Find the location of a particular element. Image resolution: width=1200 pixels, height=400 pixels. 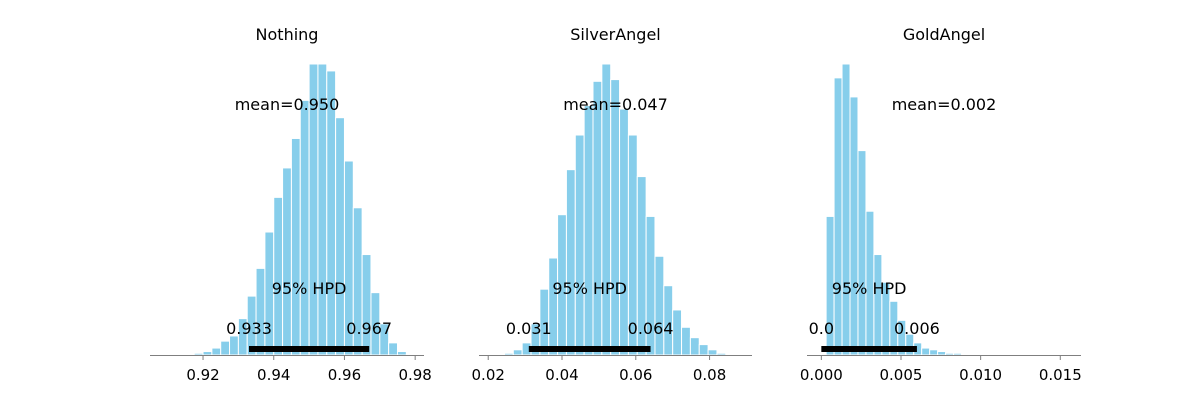

hpd-low-label: 0.933 is located at coordinates (249, 328).